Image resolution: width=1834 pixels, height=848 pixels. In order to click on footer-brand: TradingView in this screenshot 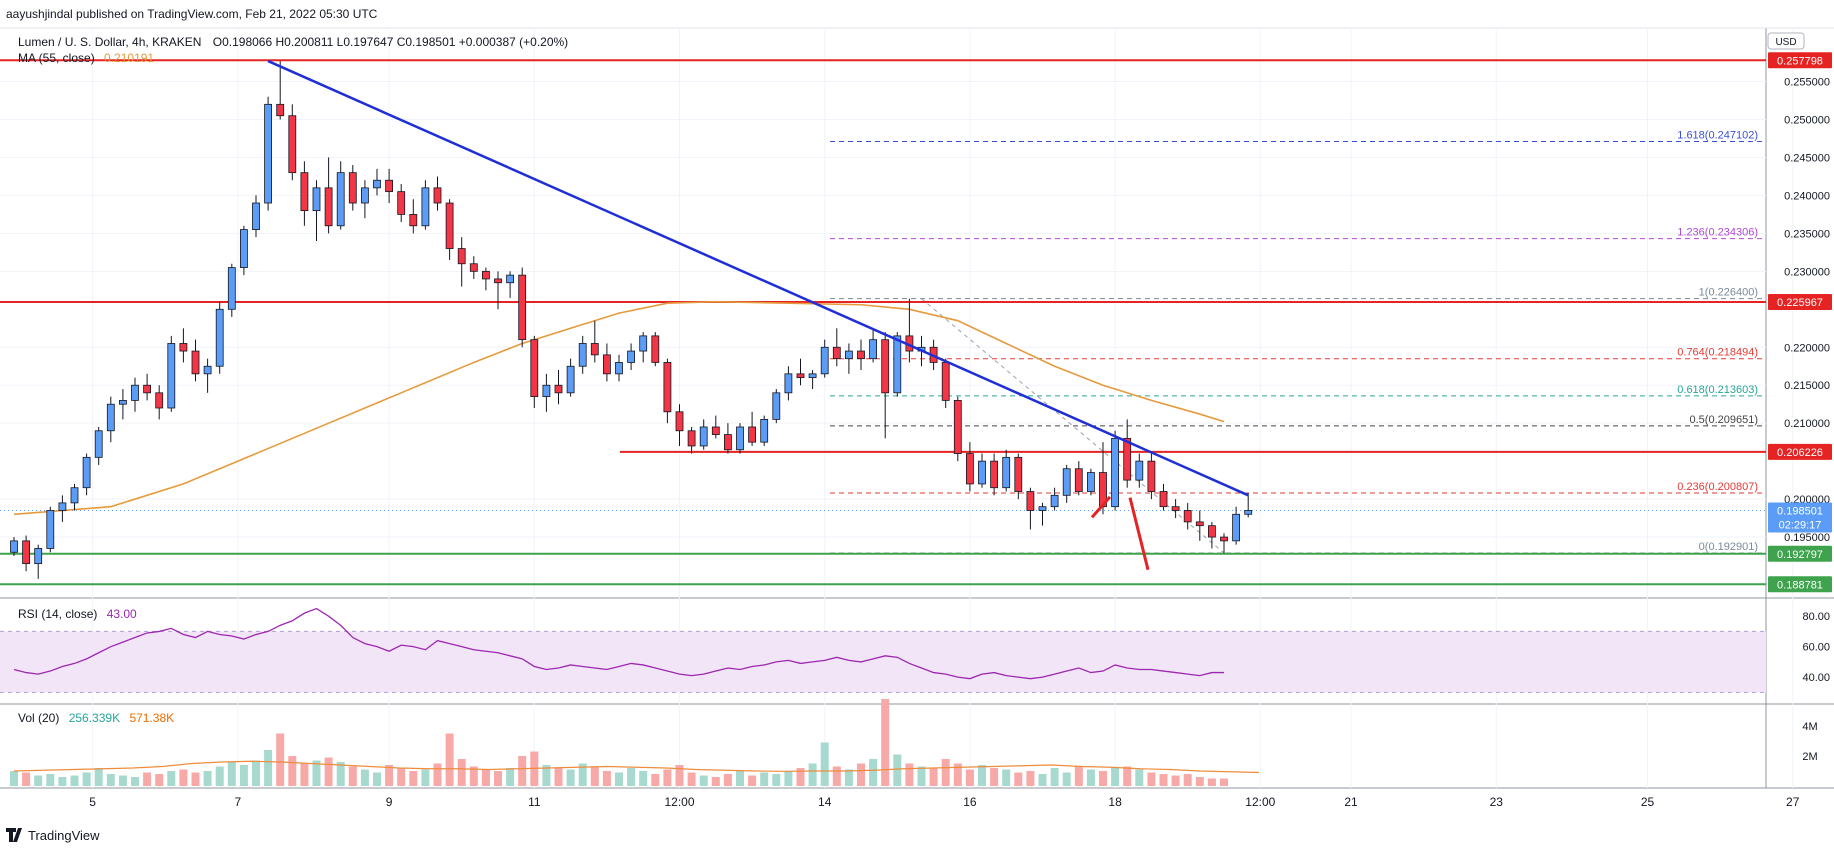, I will do `click(64, 835)`.